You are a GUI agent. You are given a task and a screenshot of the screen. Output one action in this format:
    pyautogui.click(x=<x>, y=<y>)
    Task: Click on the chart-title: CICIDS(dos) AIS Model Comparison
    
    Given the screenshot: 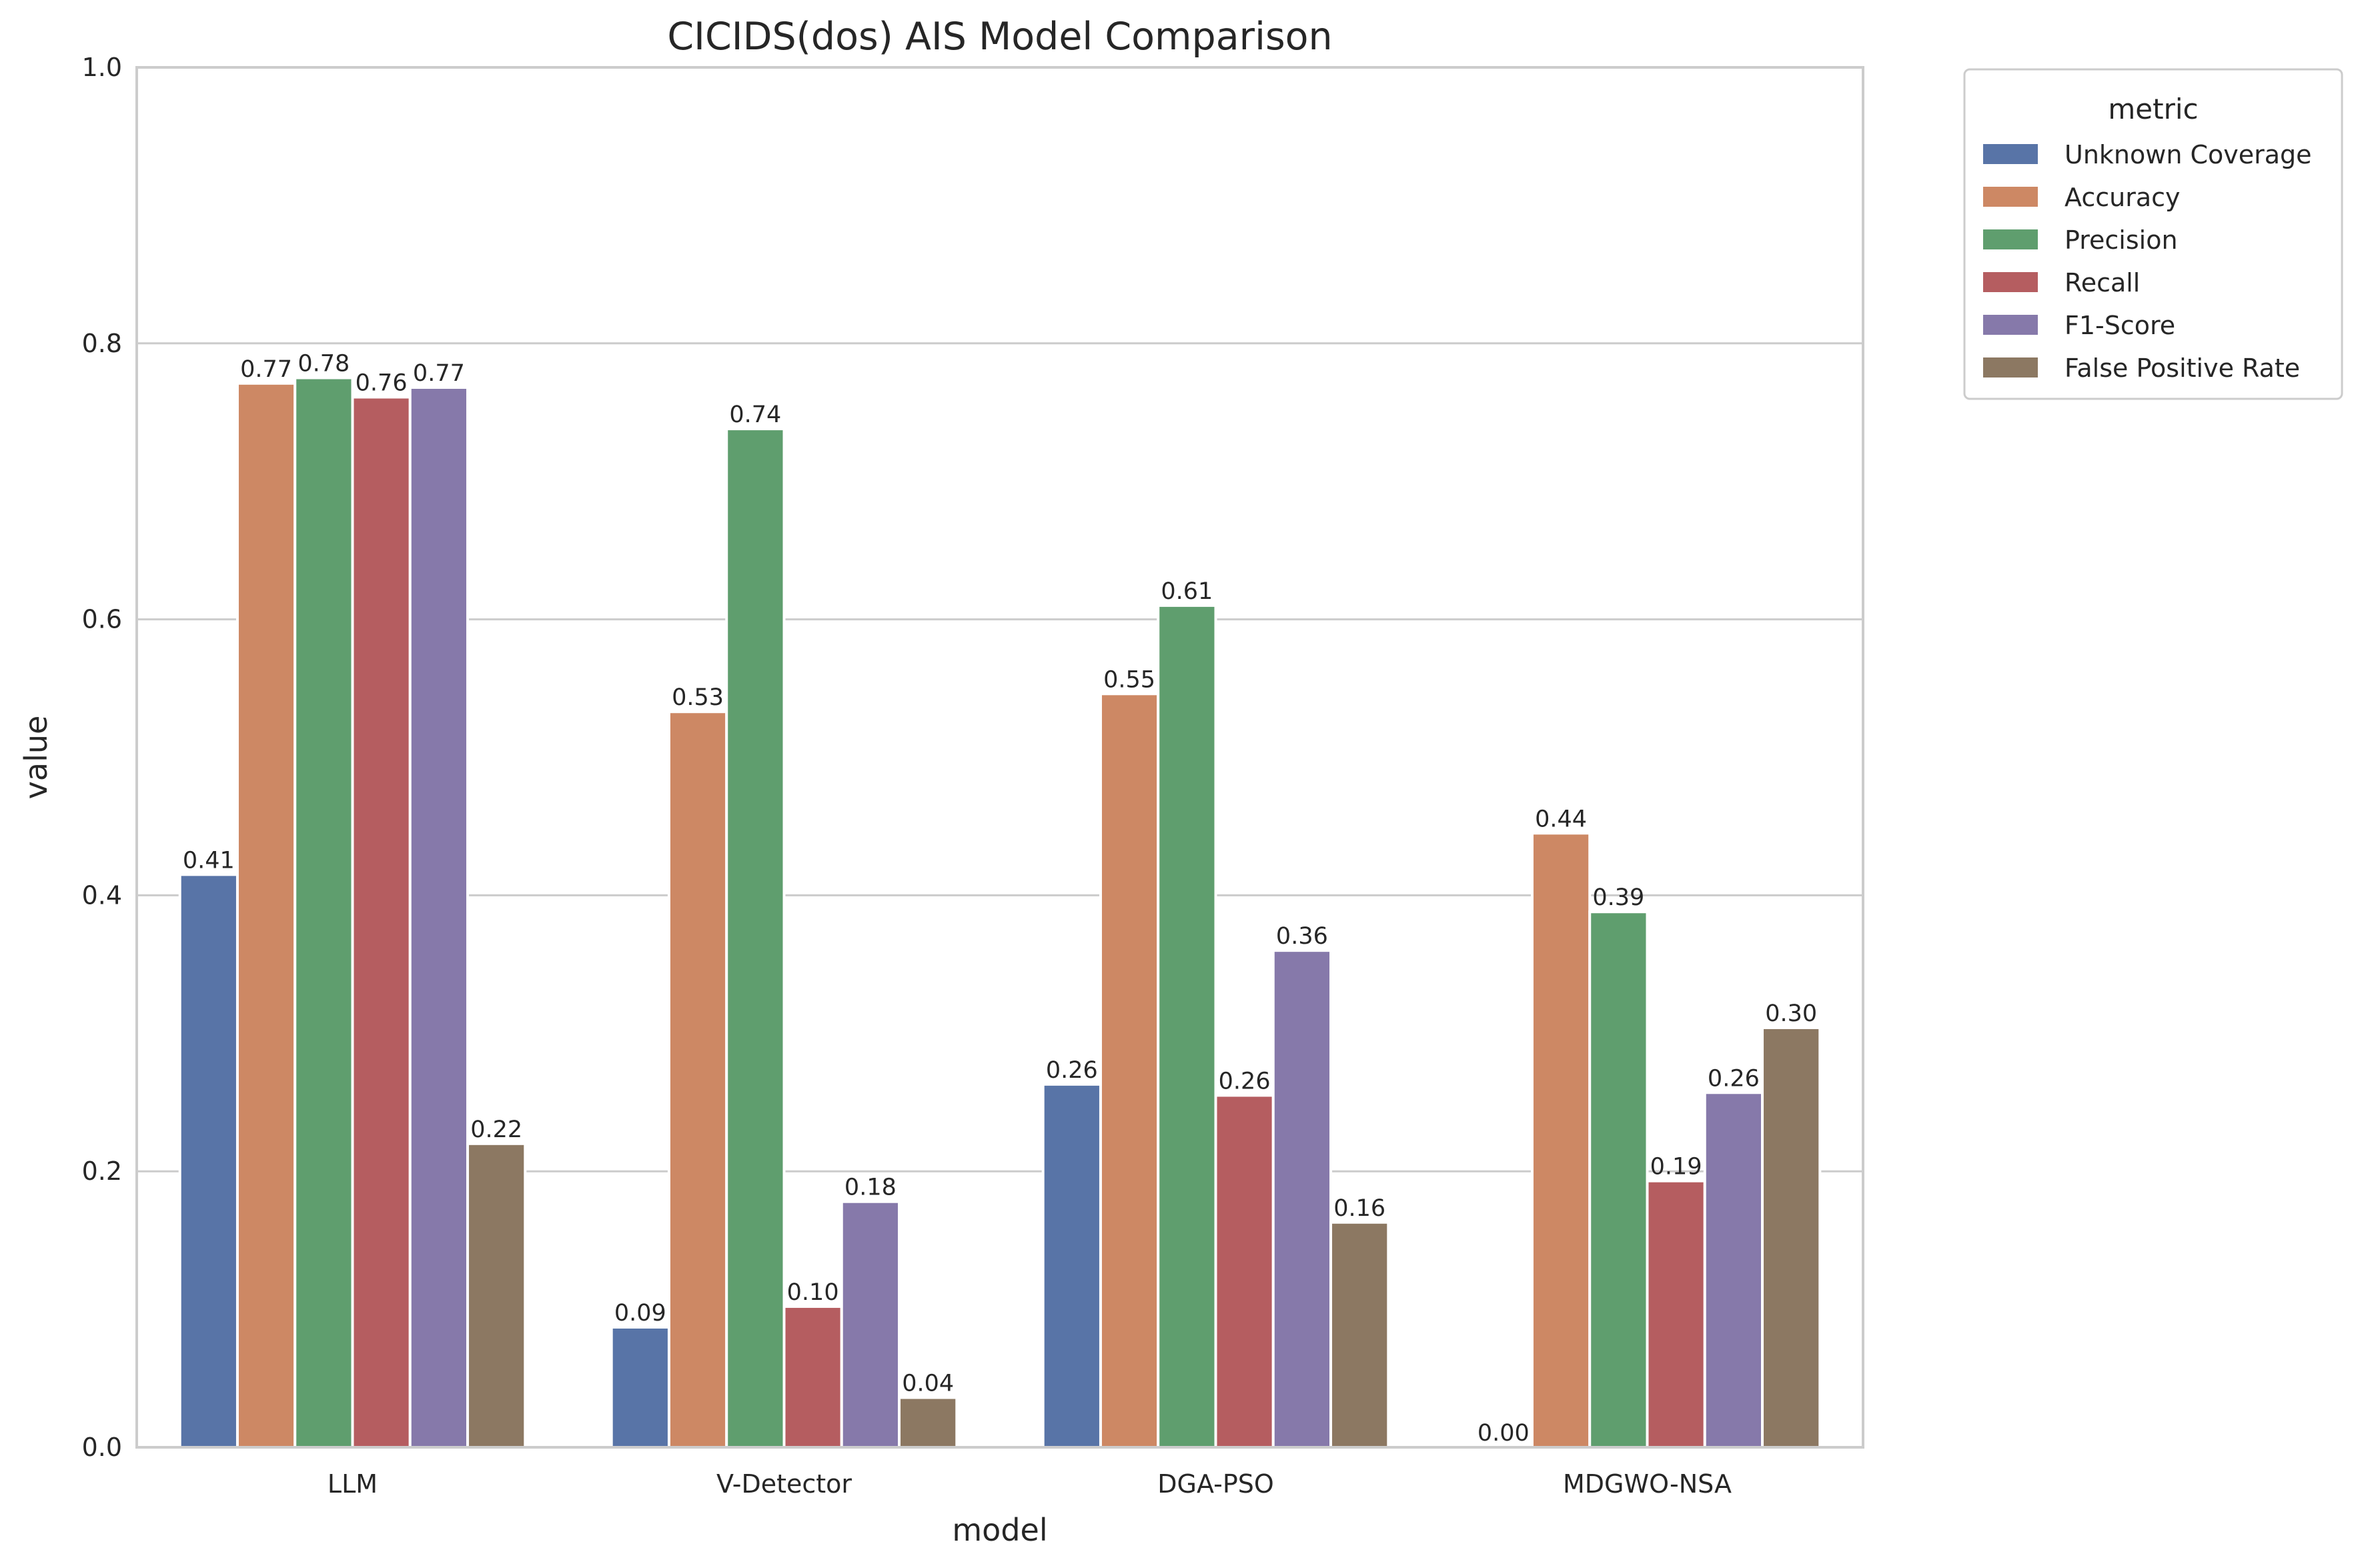 What is the action you would take?
    pyautogui.click(x=999, y=37)
    